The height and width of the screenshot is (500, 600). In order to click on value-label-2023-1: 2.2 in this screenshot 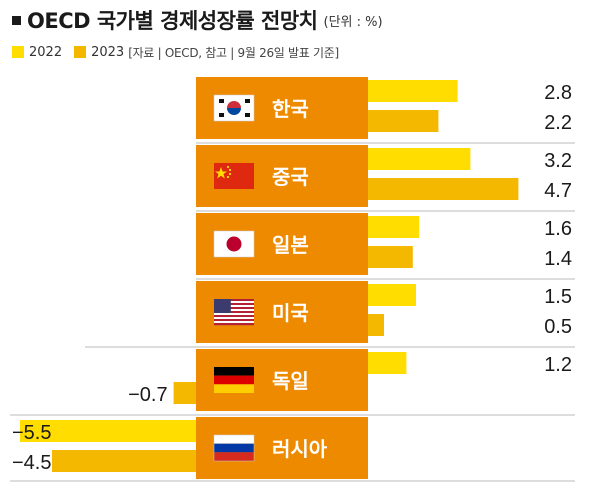, I will do `click(558, 123)`.